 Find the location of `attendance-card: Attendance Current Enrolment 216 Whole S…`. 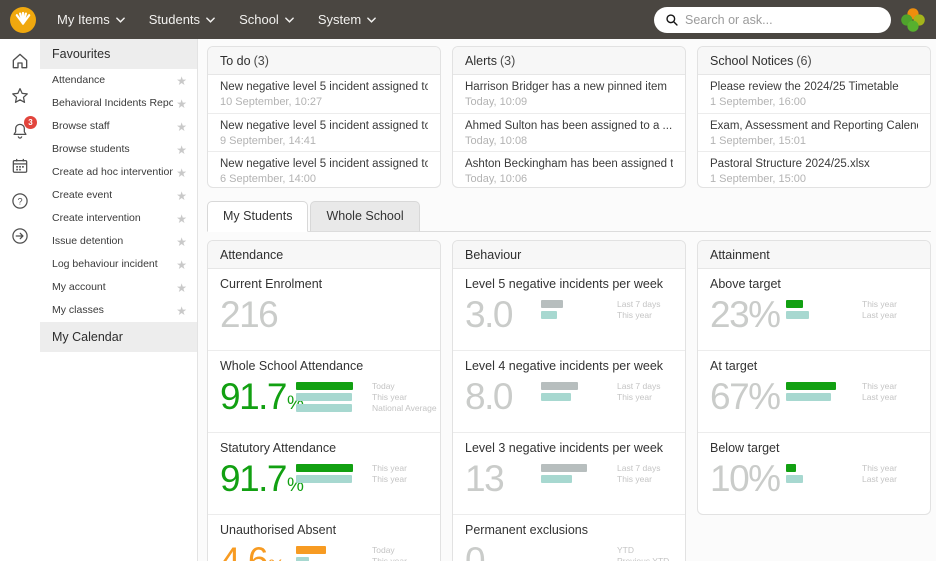

attendance-card: Attendance Current Enrolment 216 Whole S… is located at coordinates (324, 400).